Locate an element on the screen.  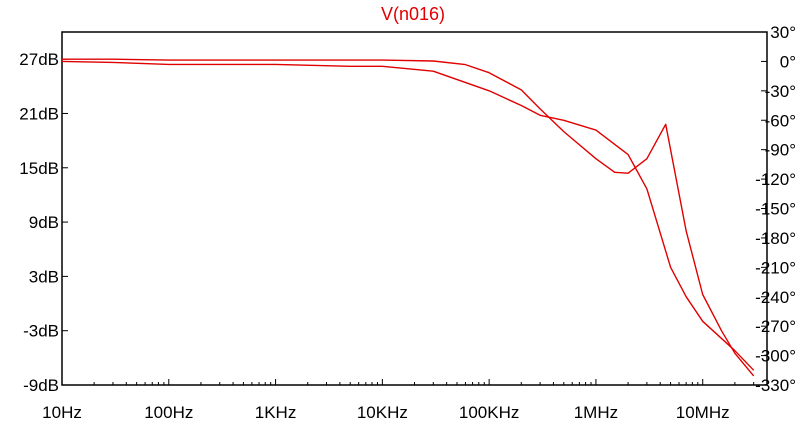
y-right-tick-label: 0° is located at coordinates (788, 61).